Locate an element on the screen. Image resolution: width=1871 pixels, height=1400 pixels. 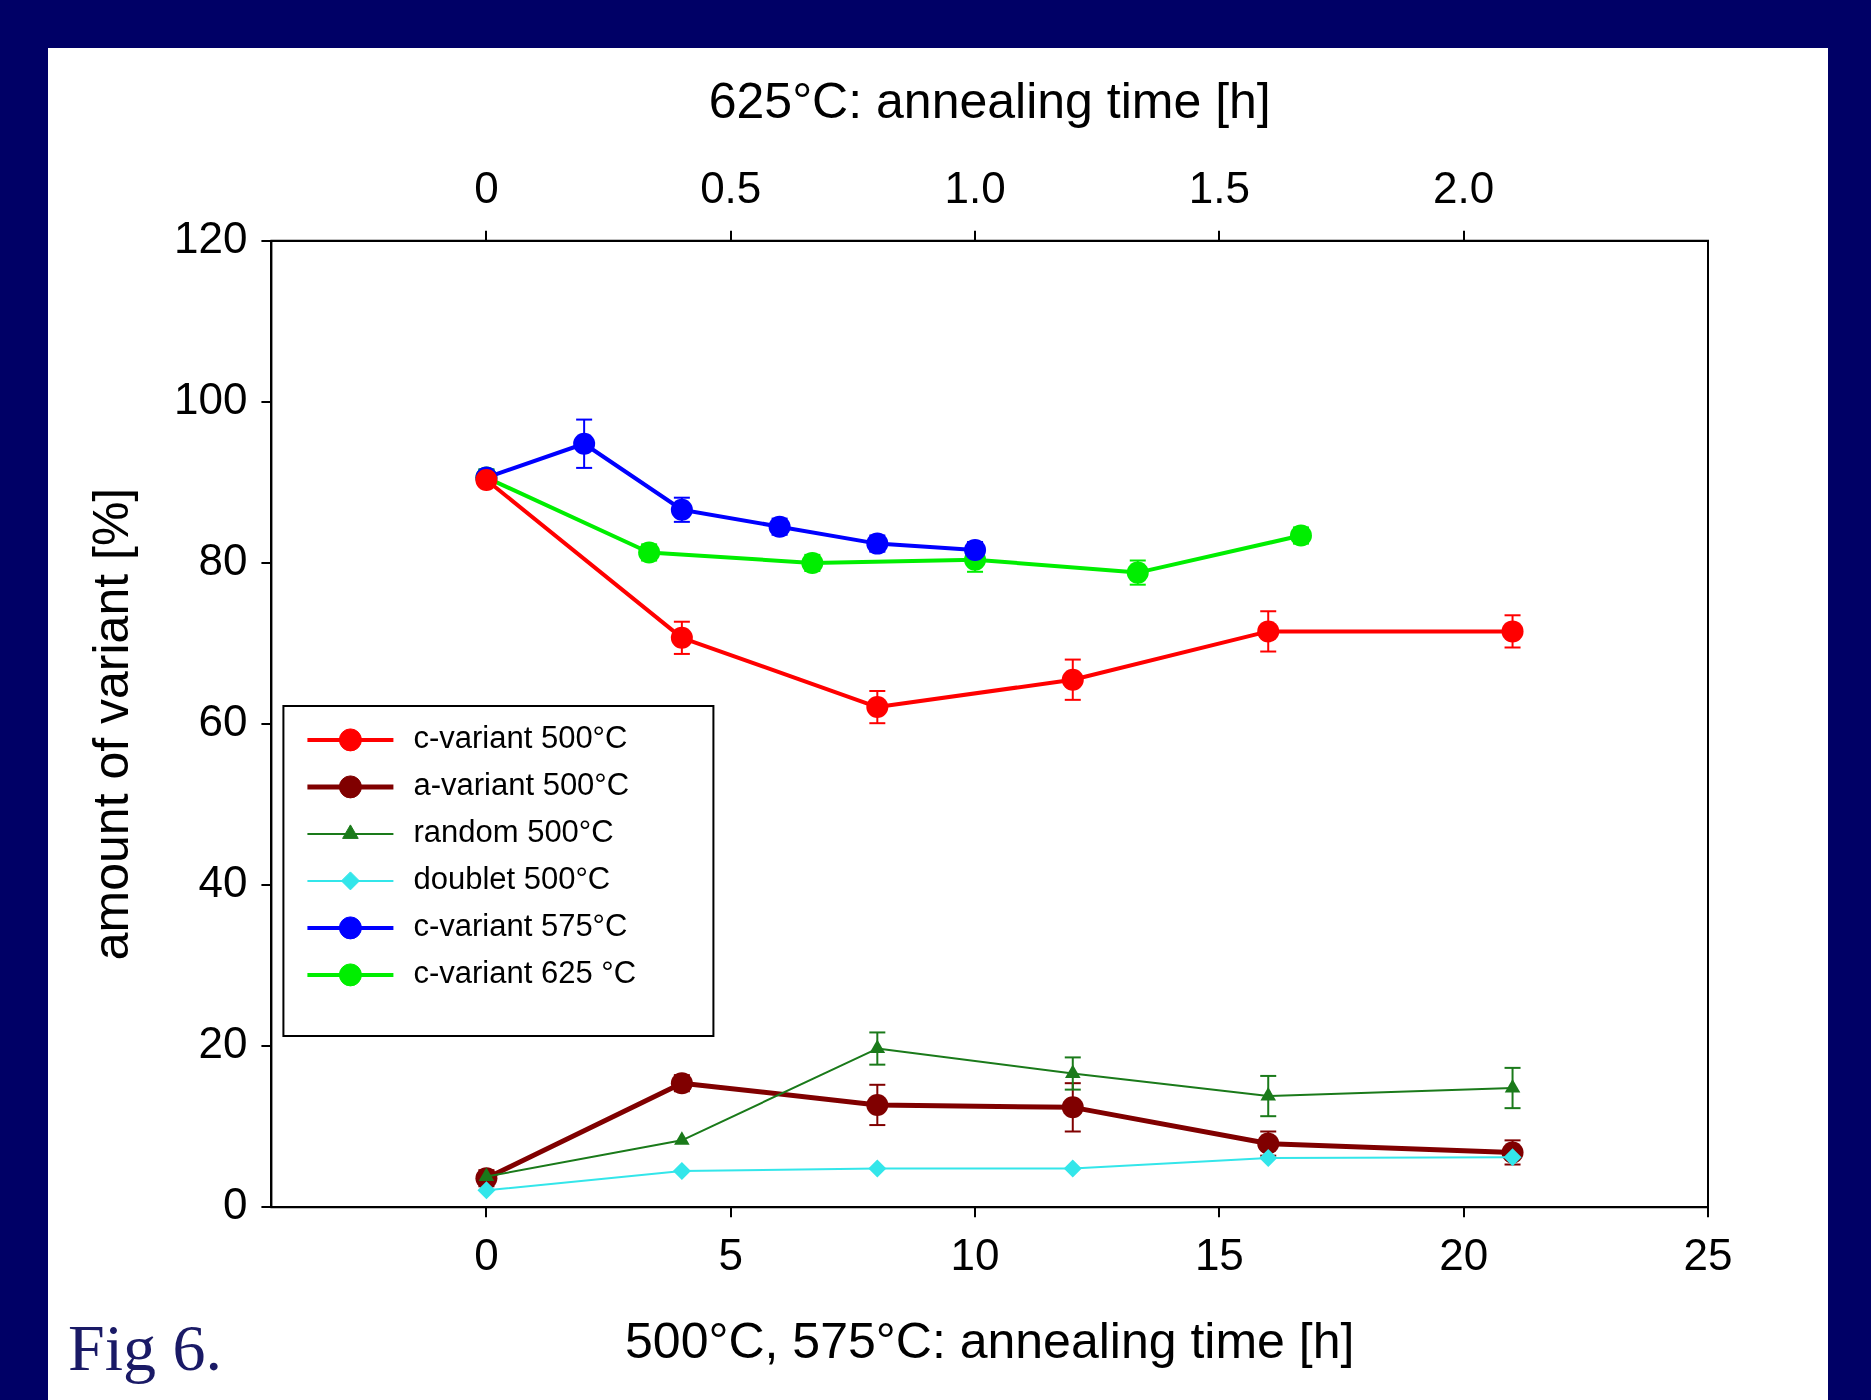
x-tick-label: 10 is located at coordinates (975, 1254).